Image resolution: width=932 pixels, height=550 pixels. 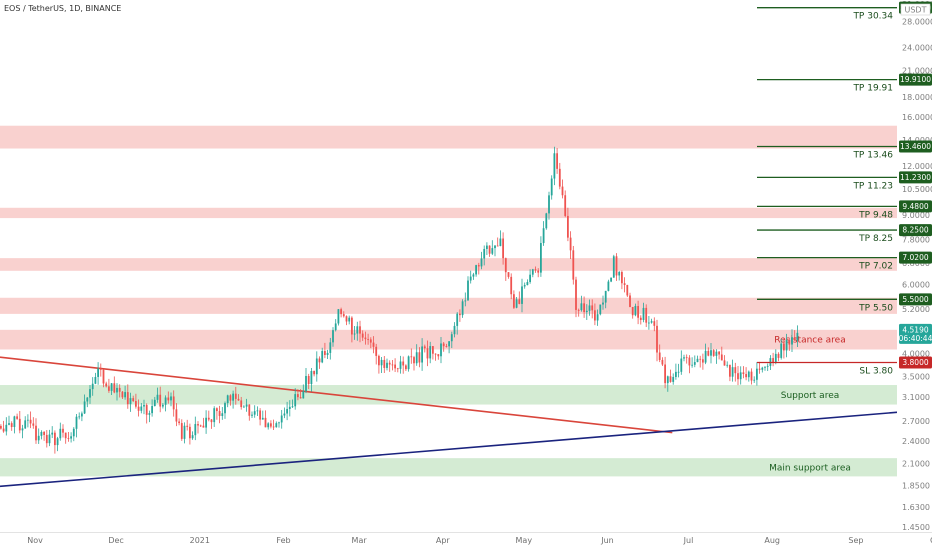 What do you see at coordinates (875, 267) in the screenshot?
I see `target-label-6: TP 7.02` at bounding box center [875, 267].